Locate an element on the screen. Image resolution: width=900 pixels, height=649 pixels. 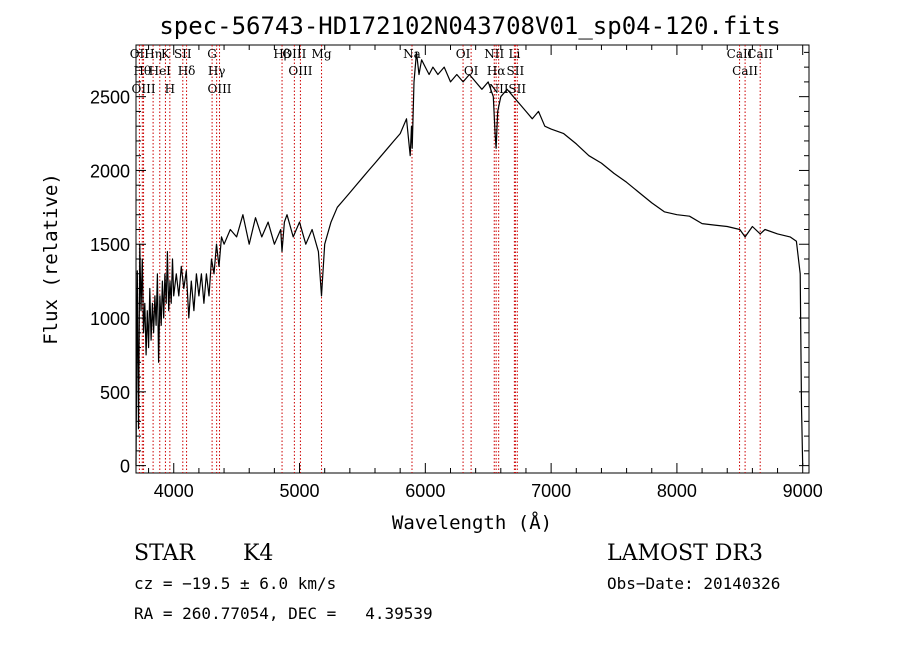
obs-date-text: Obs−Date: 20140326 is located at coordinates (693, 583).